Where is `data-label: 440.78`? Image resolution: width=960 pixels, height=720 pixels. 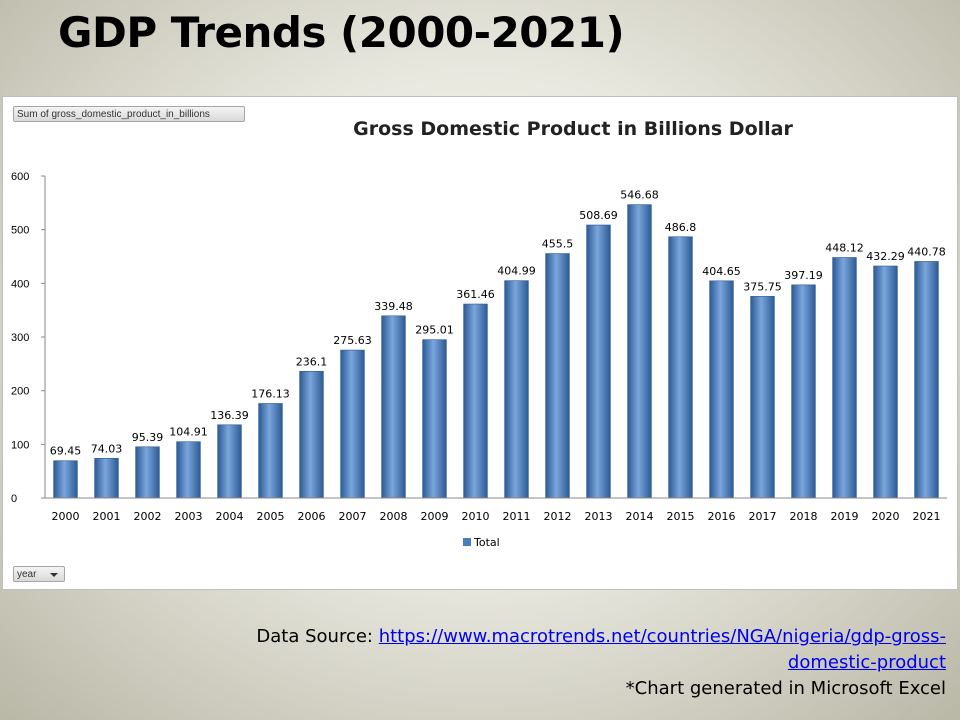
data-label: 440.78 is located at coordinates (926, 251).